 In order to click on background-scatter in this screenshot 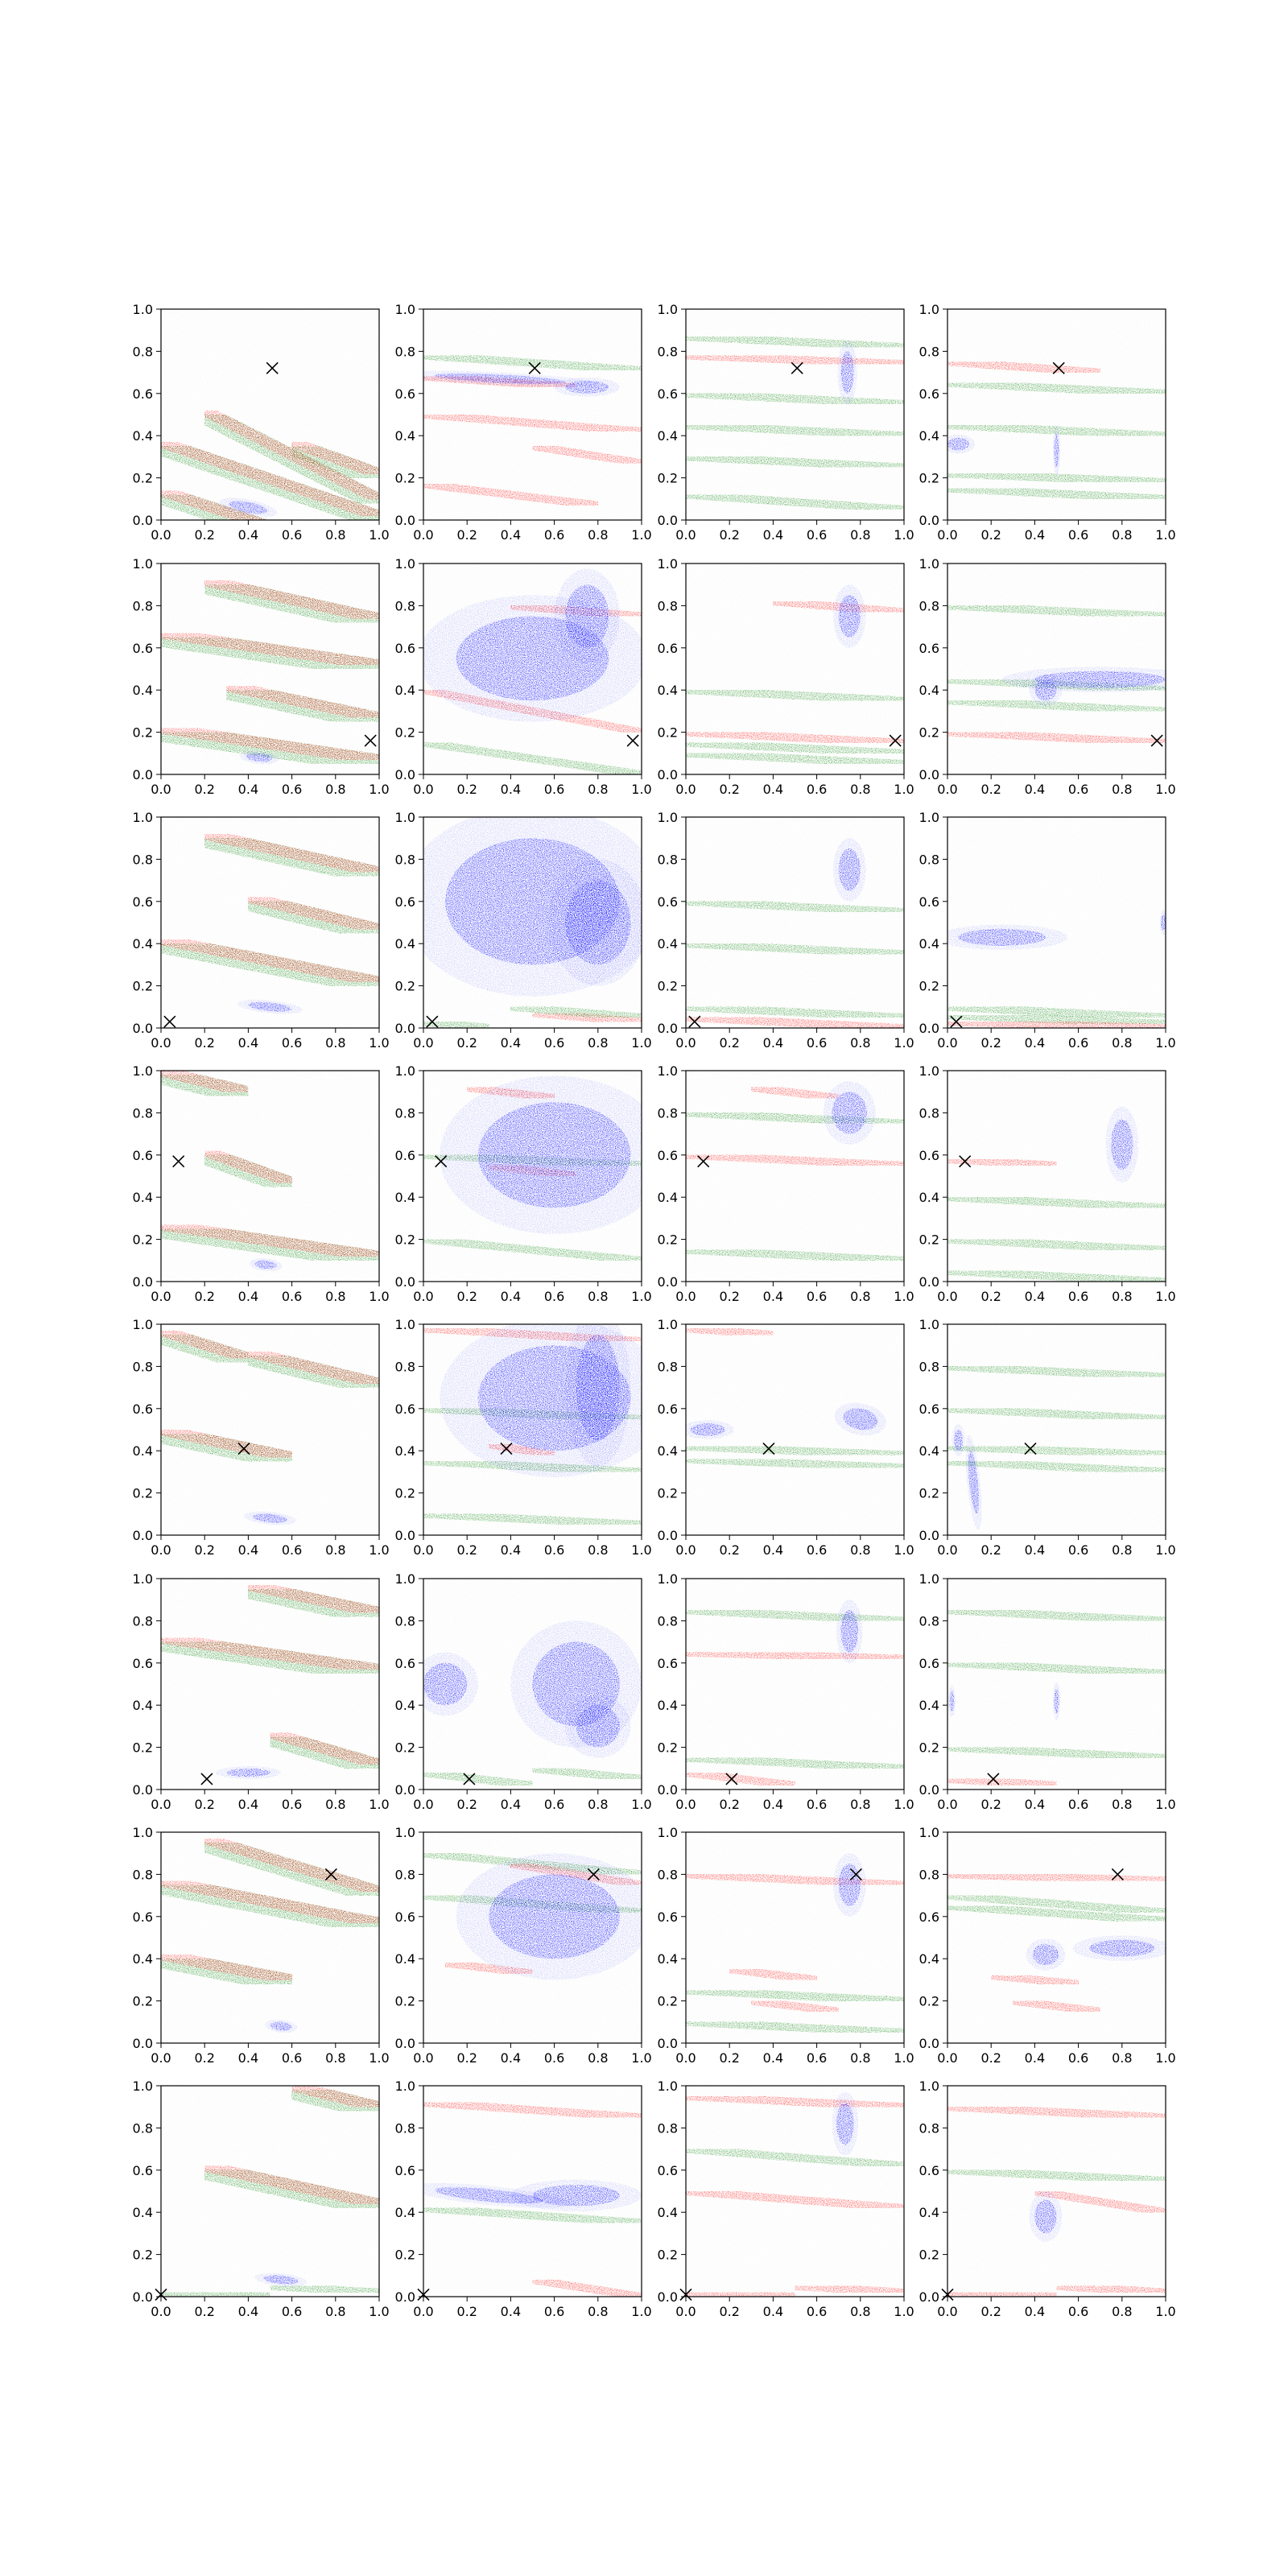, I will do `click(1056, 1429)`.